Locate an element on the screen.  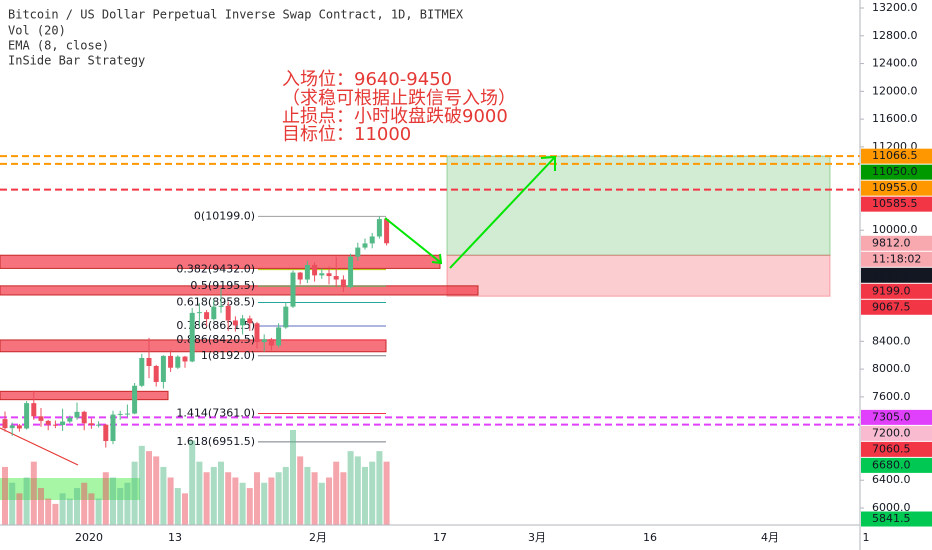
annotation: 目标位：11000 is located at coordinates (346, 134).